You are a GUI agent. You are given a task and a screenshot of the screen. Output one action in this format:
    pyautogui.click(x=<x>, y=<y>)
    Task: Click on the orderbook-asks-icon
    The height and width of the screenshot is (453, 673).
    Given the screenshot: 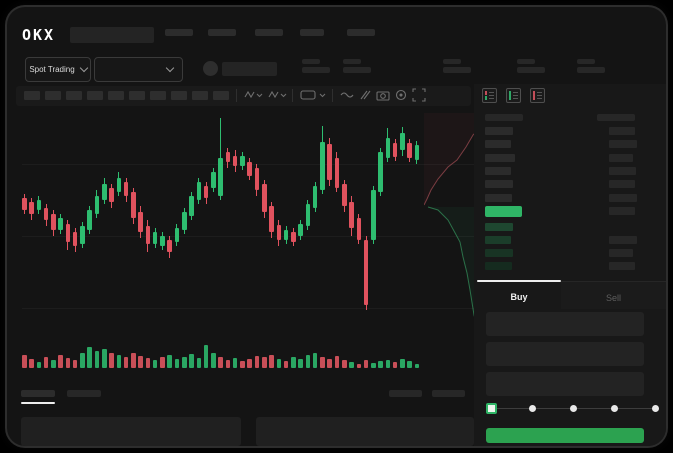 What is the action you would take?
    pyautogui.click(x=537, y=95)
    